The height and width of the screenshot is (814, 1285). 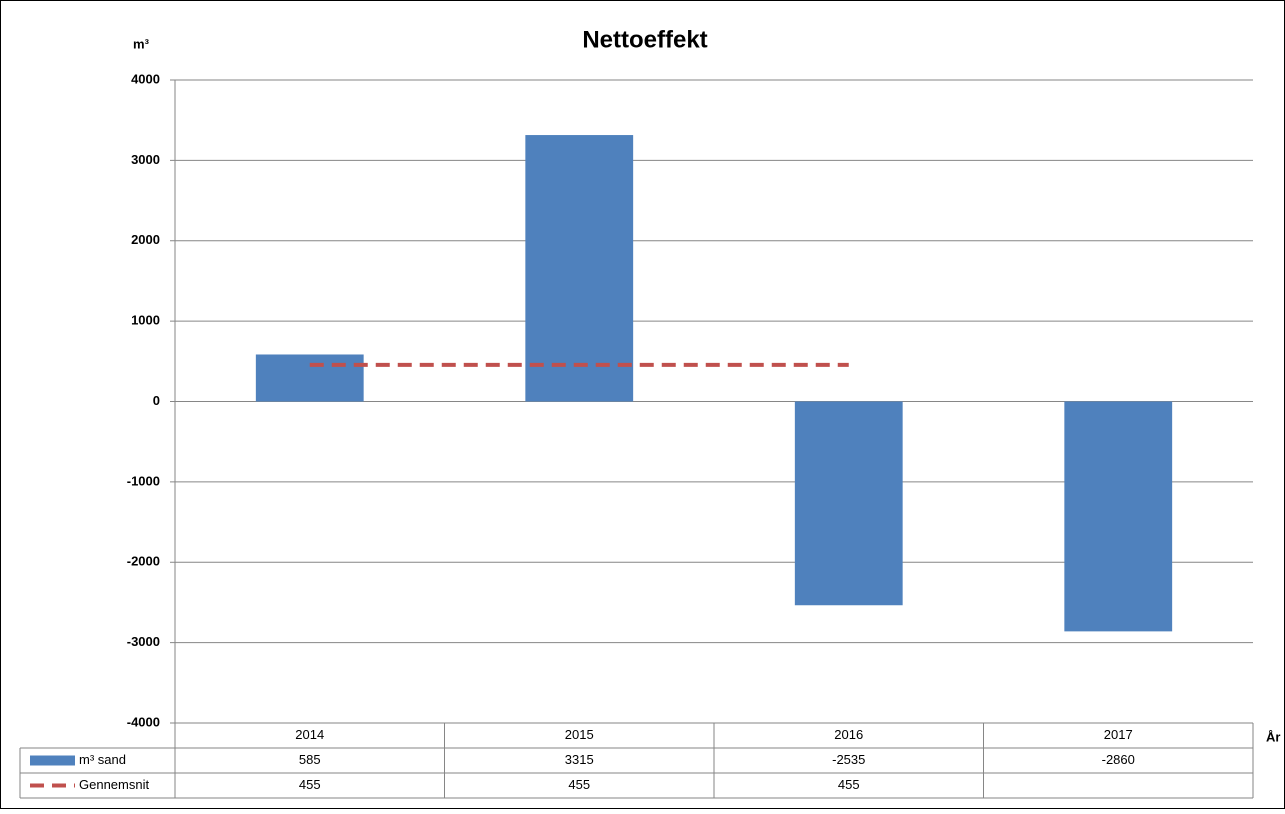 What do you see at coordinates (143, 641) in the screenshot?
I see `y-tick-label: -3000` at bounding box center [143, 641].